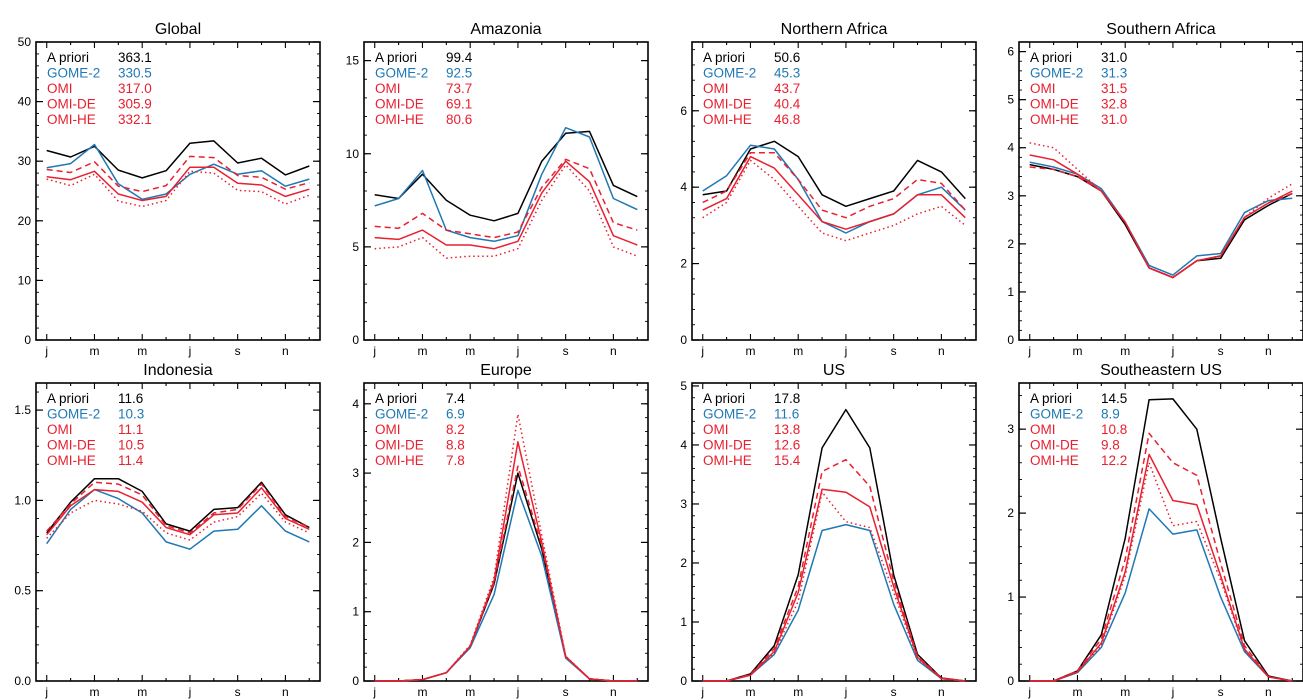 The height and width of the screenshot is (700, 1303). What do you see at coordinates (787, 119) in the screenshot?
I see `legend-value: 46.8` at bounding box center [787, 119].